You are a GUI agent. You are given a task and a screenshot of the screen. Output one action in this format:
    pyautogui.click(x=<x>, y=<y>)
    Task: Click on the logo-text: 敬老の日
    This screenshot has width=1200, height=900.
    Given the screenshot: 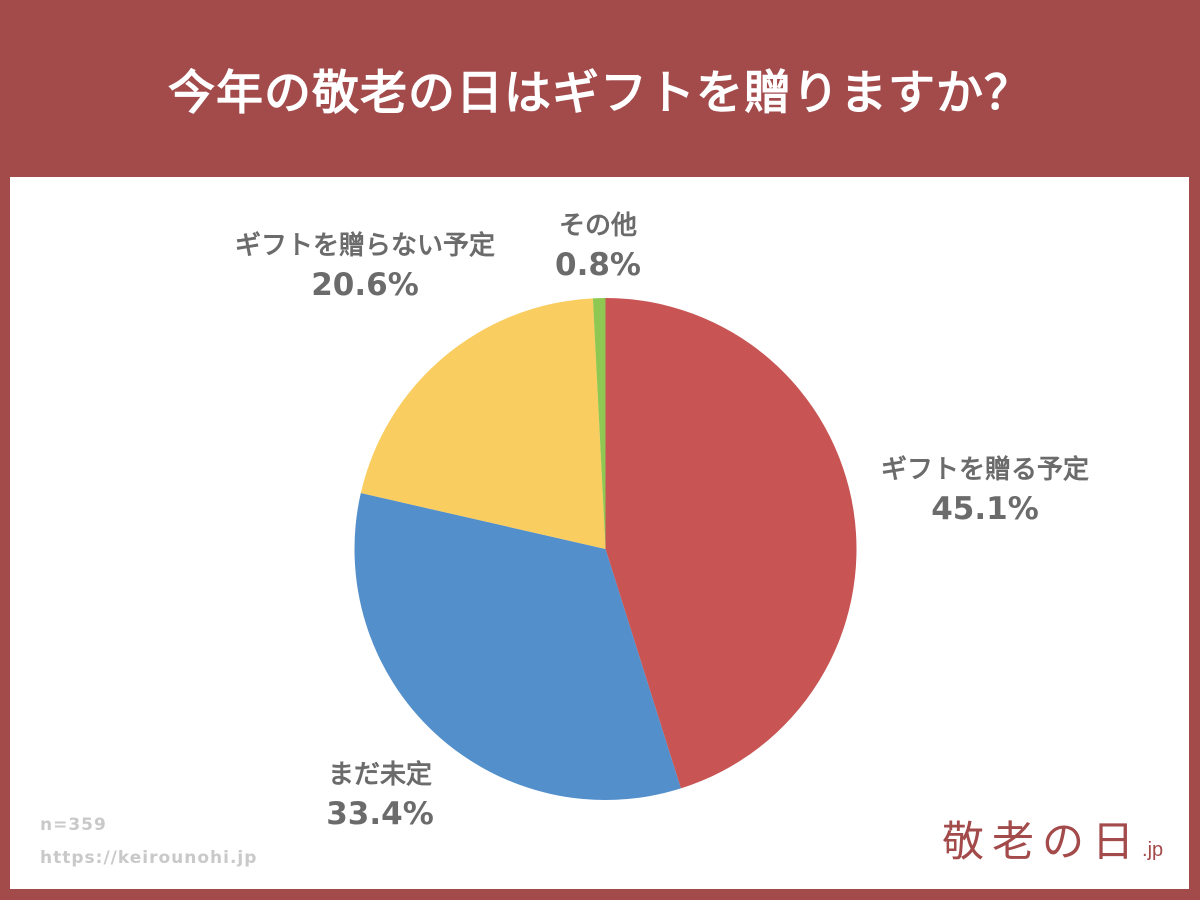 What is the action you would take?
    pyautogui.click(x=1042, y=841)
    